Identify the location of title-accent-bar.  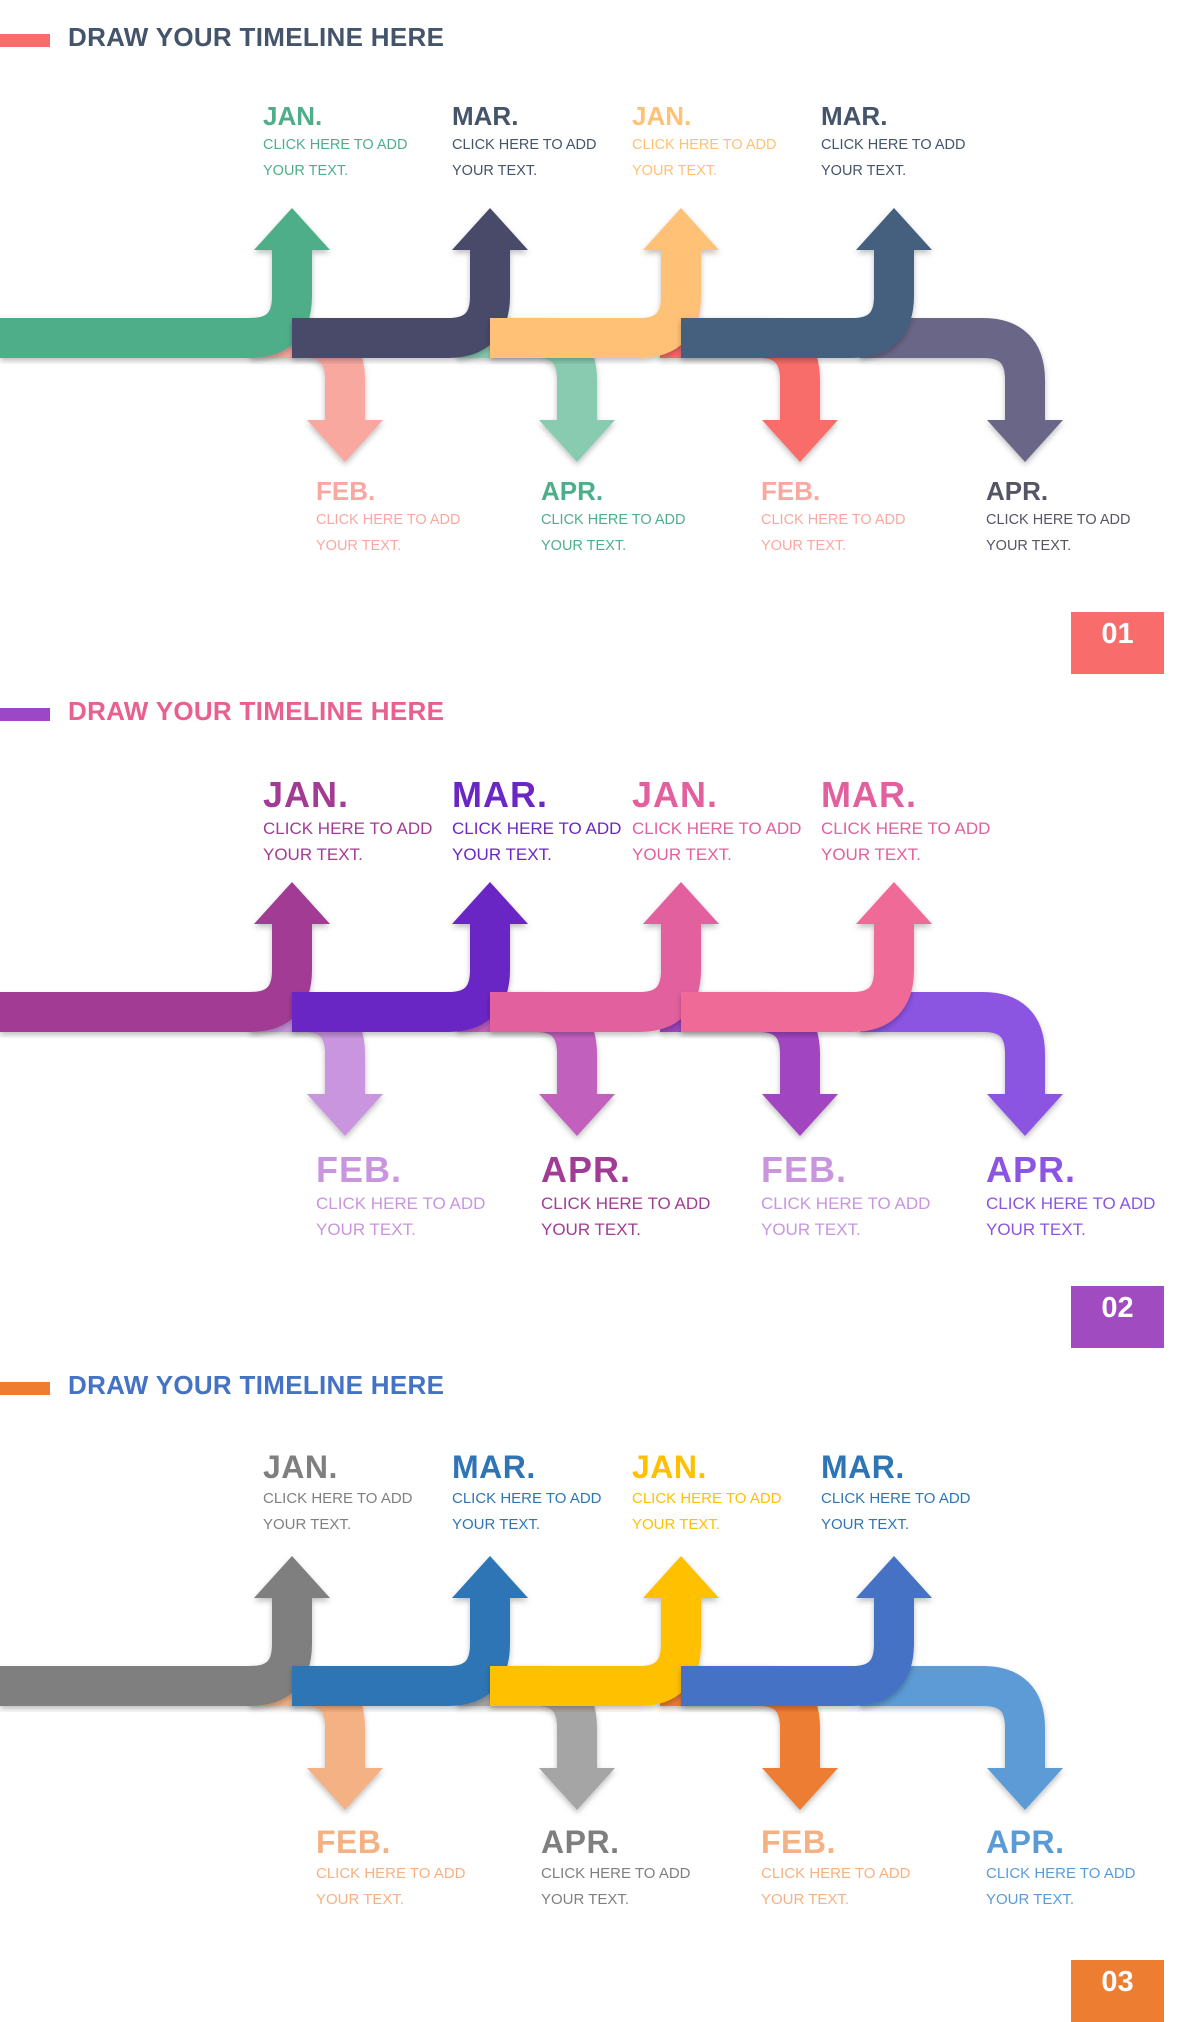
(25, 40).